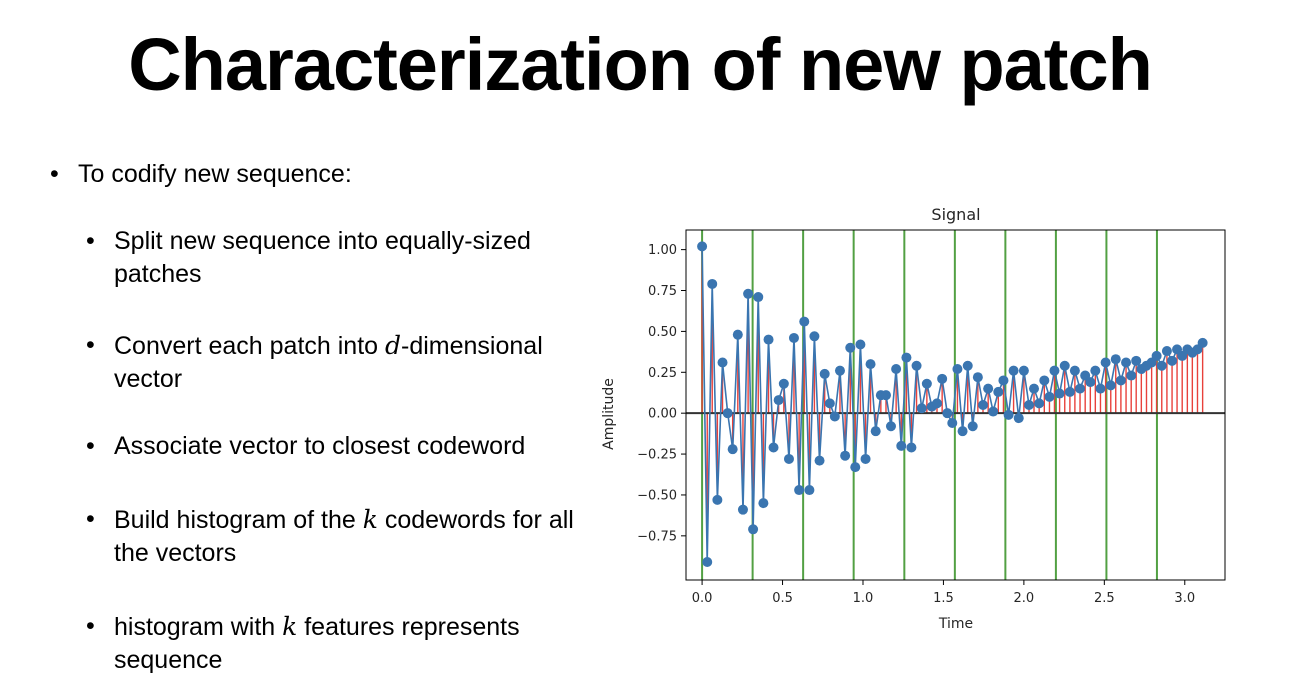 The image size is (1308, 700). I want to click on y-tick-label: 0.50, so click(662, 332).